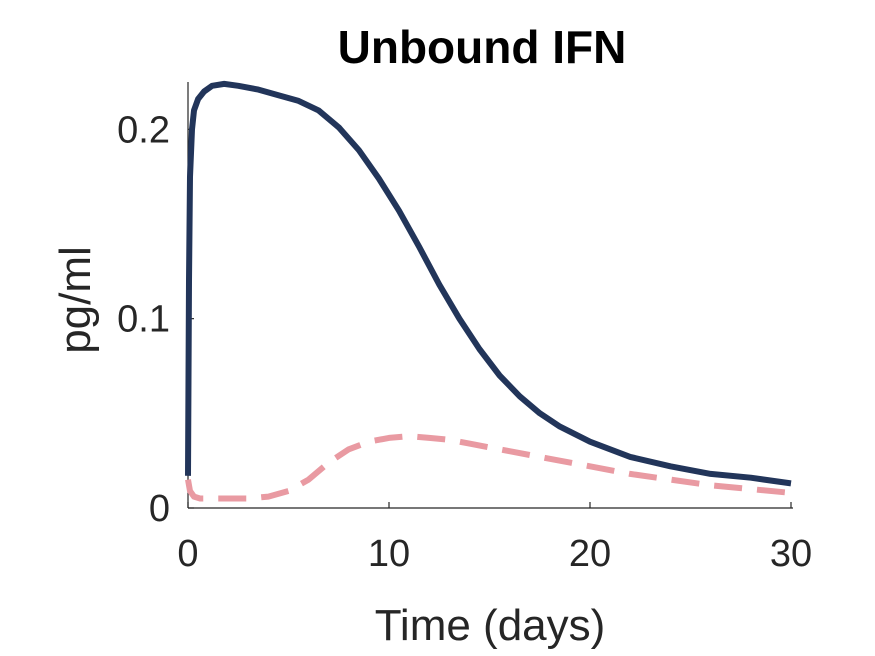 This screenshot has height=656, width=875. Describe the element at coordinates (791, 554) in the screenshot. I see `x-tick-label: 30` at that location.